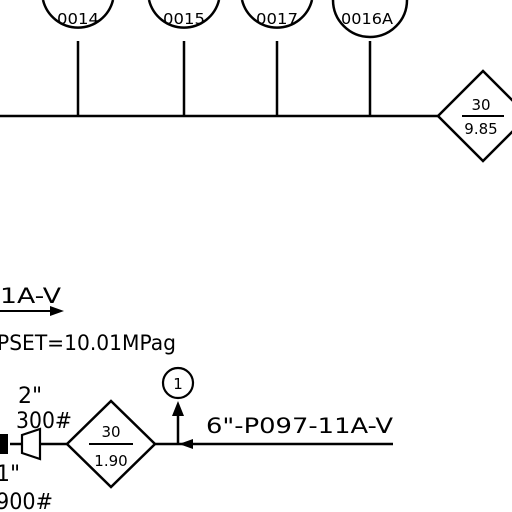 This screenshot has width=512, height=512. Describe the element at coordinates (44, 421) in the screenshot. I see `rating-300-label: 300#` at that location.